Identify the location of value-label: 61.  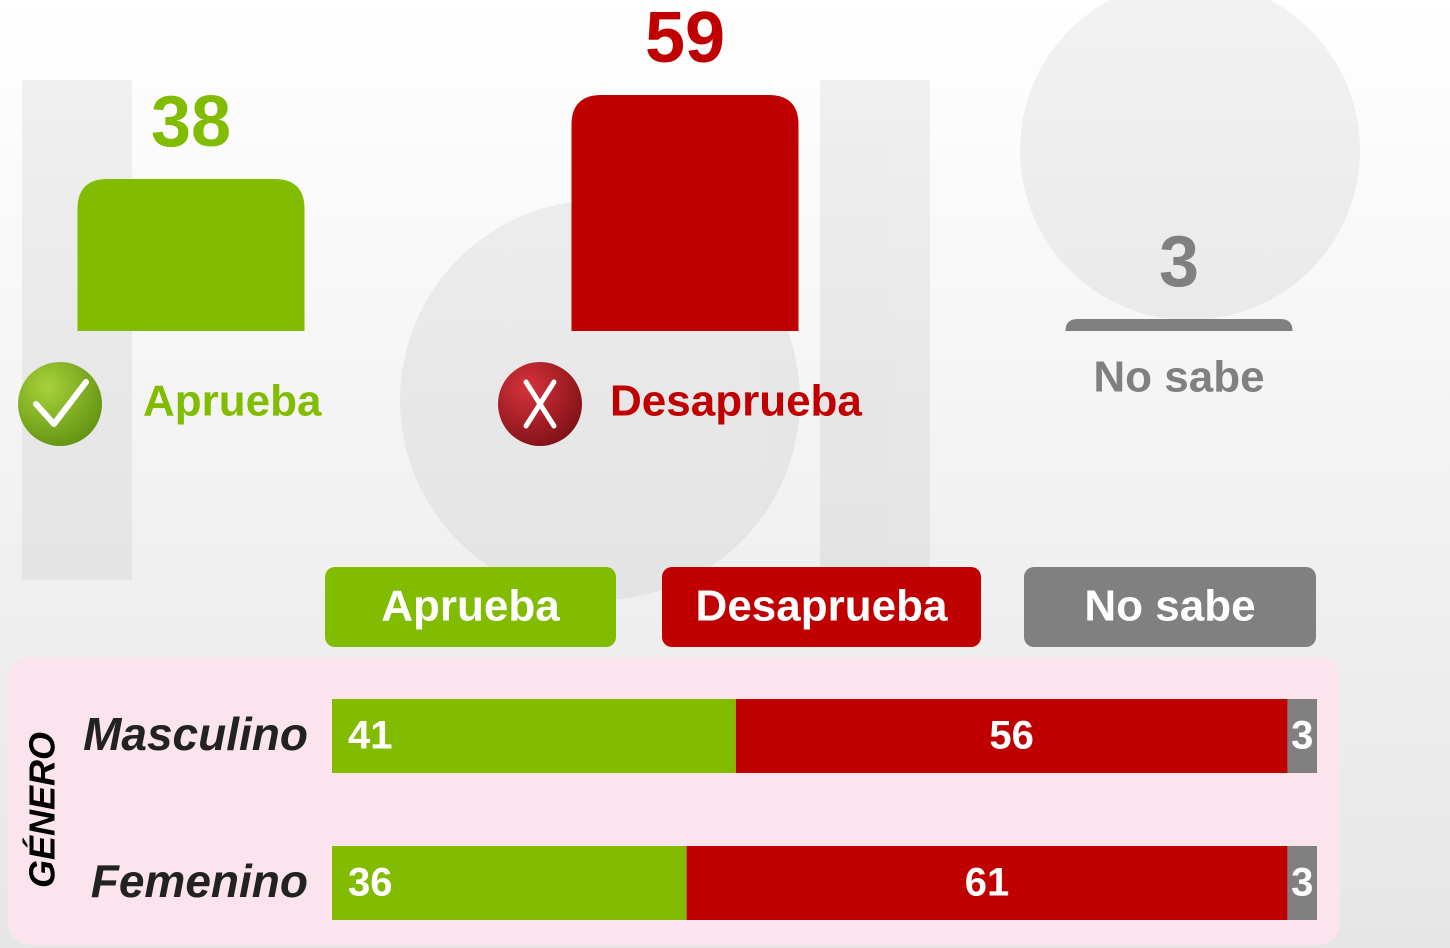
(987, 883).